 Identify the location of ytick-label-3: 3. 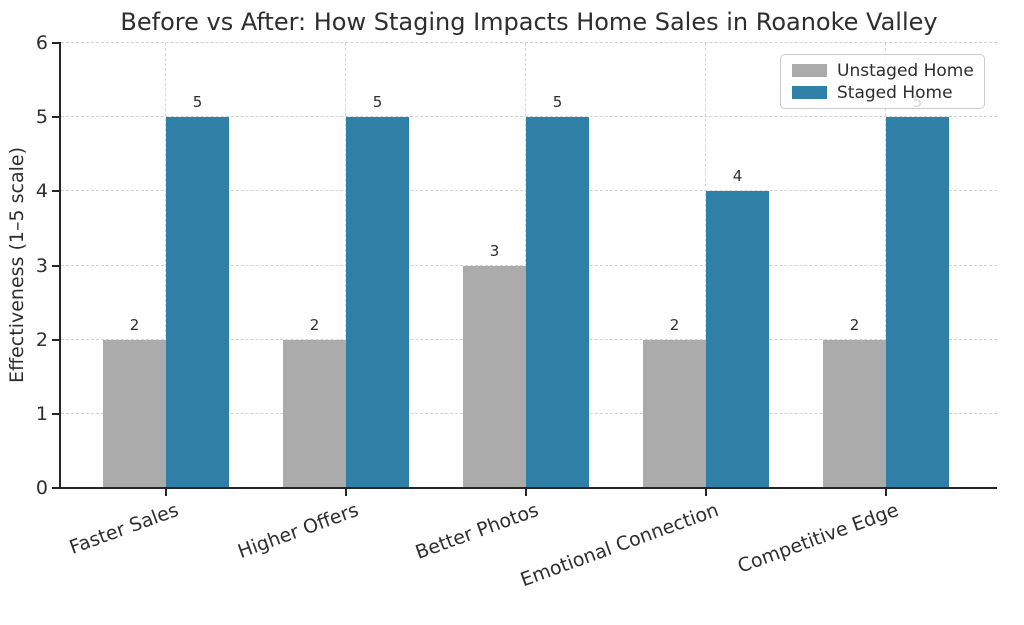
(41, 265).